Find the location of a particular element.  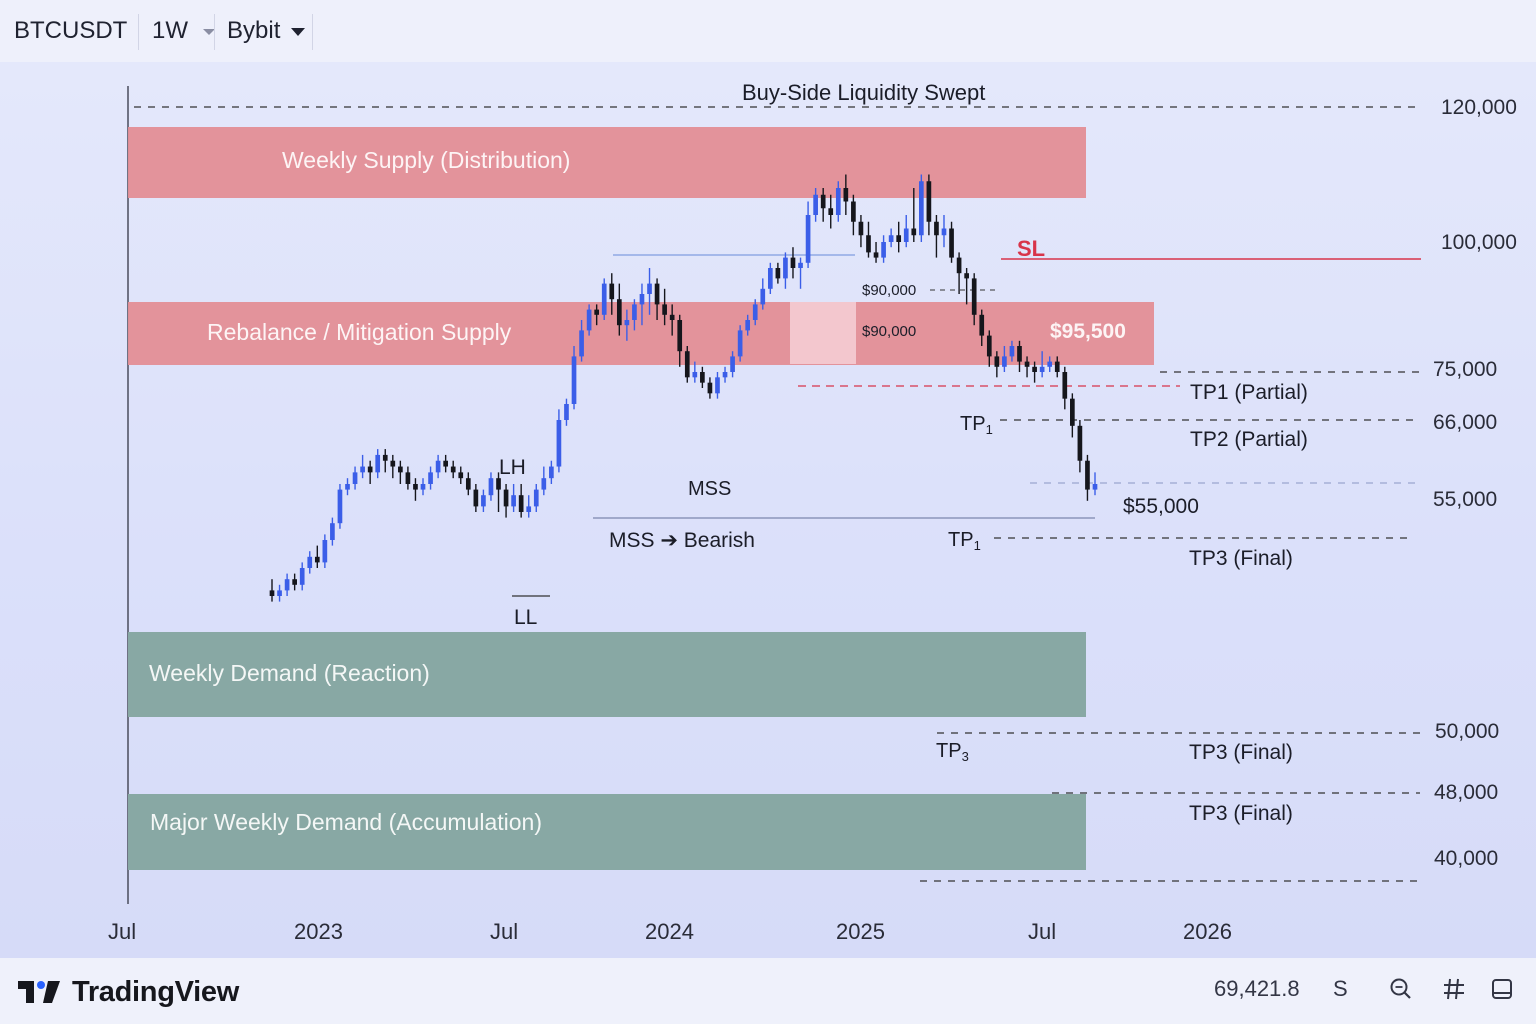

major-demand-label: Major Weekly Demand (Accumulation) is located at coordinates (346, 822).